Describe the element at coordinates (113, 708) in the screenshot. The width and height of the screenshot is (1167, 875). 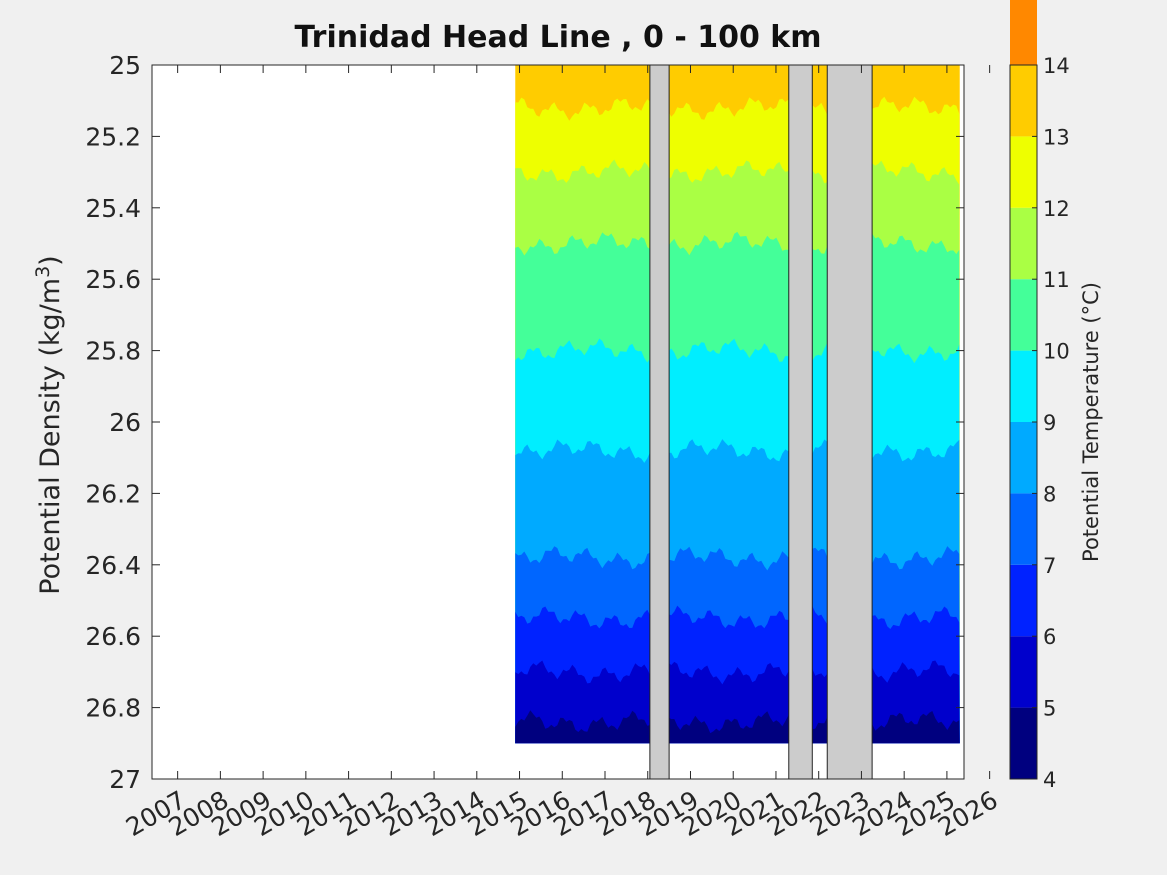
I see `y-tick-label: 26.8` at that location.